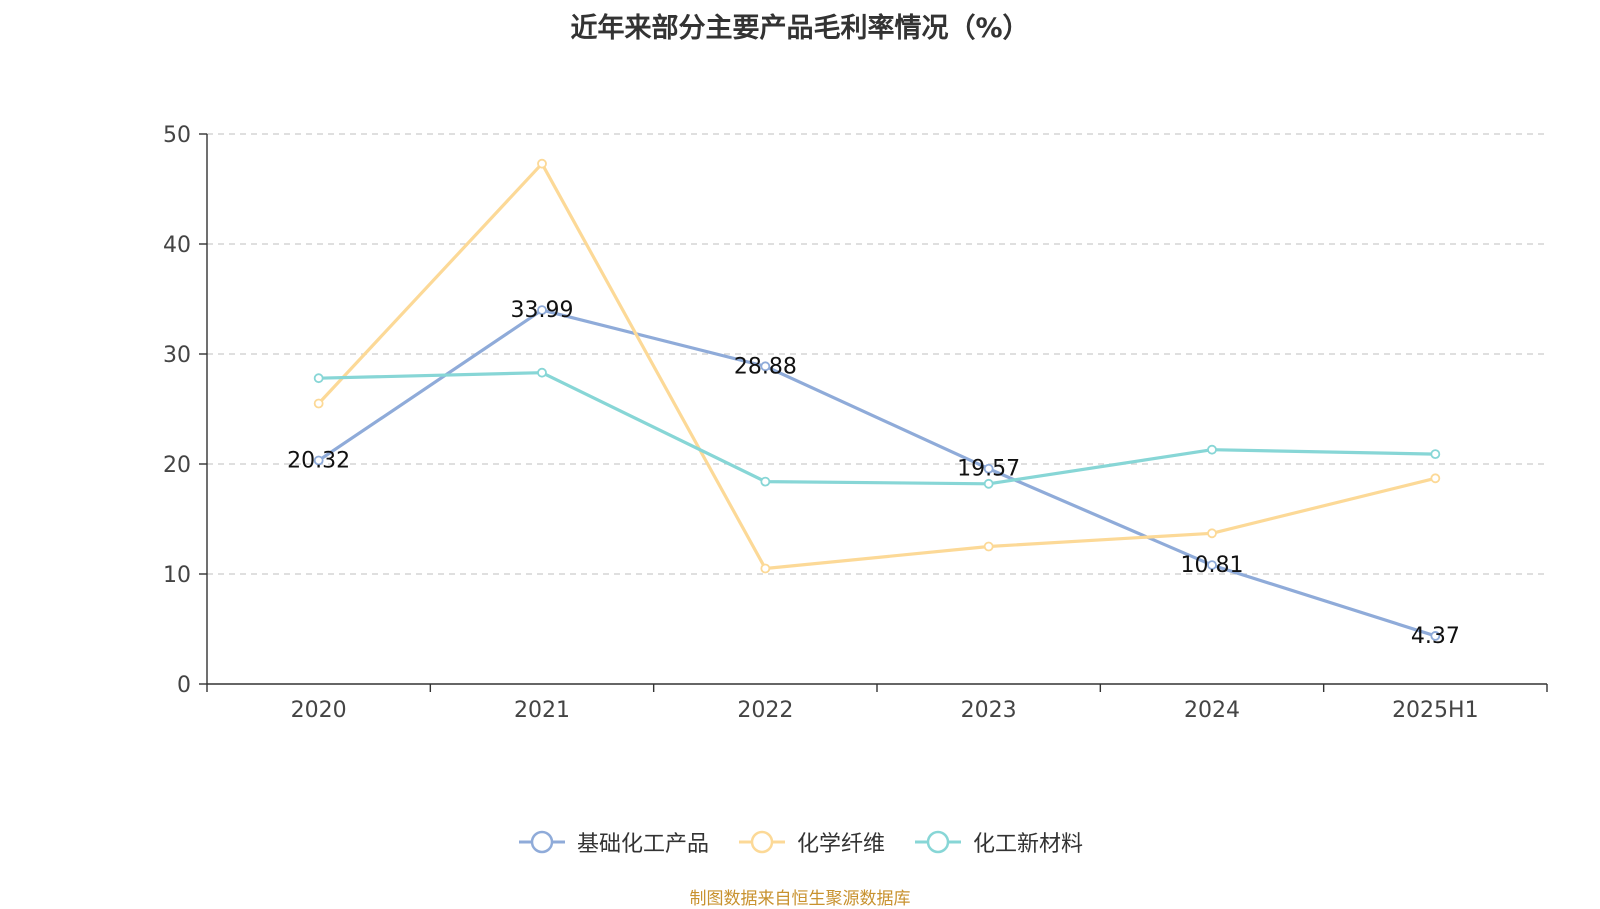 The height and width of the screenshot is (909, 1600). I want to click on y-tick-label: 50, so click(177, 135).